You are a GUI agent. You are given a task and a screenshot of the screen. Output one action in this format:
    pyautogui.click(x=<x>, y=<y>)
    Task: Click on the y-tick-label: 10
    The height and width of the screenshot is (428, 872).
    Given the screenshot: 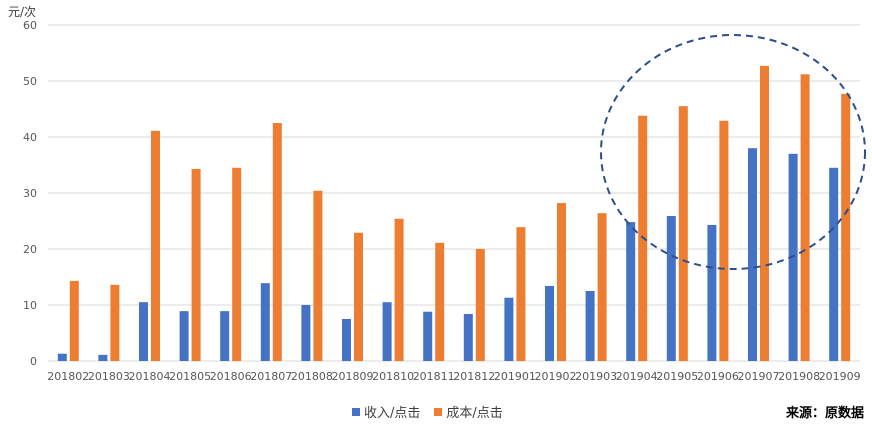 What is the action you would take?
    pyautogui.click(x=30, y=305)
    